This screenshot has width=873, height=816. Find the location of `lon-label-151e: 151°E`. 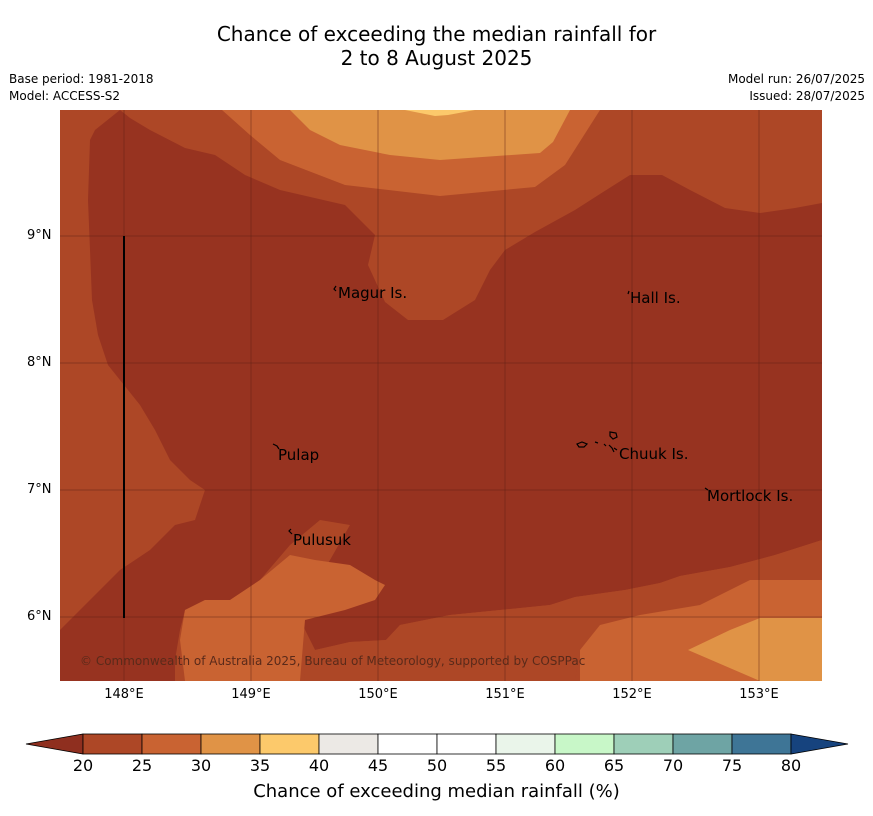

lon-label-151e: 151°E is located at coordinates (505, 694).